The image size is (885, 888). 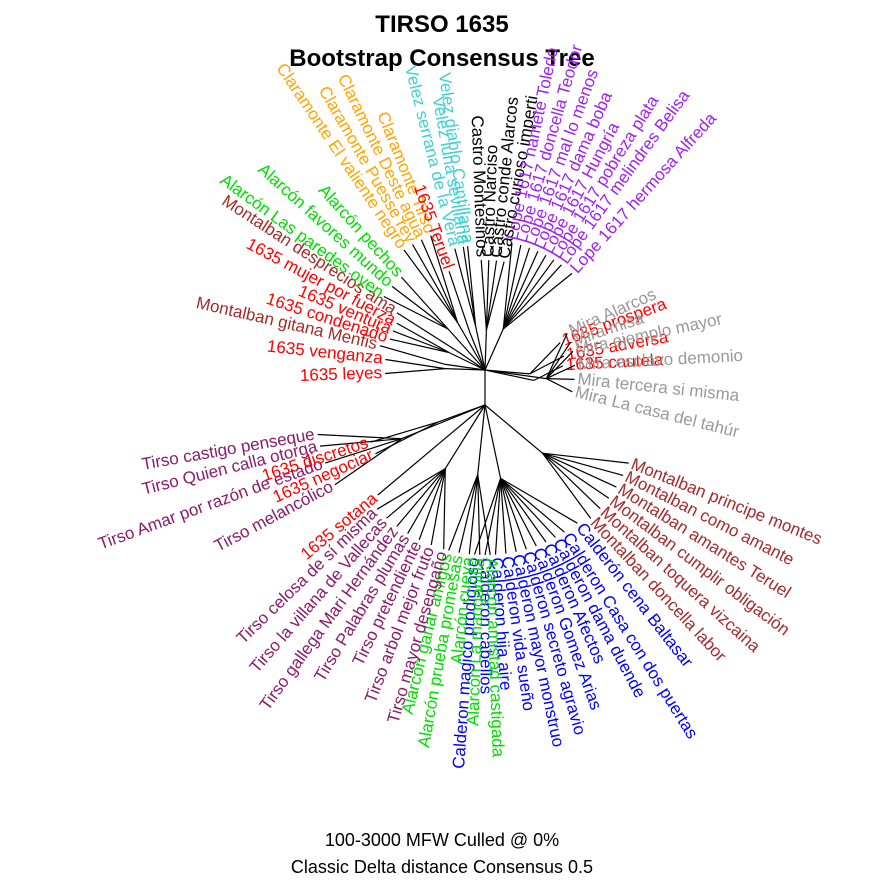 I want to click on tree-leaf-label: Castro Narciso, so click(x=489, y=200).